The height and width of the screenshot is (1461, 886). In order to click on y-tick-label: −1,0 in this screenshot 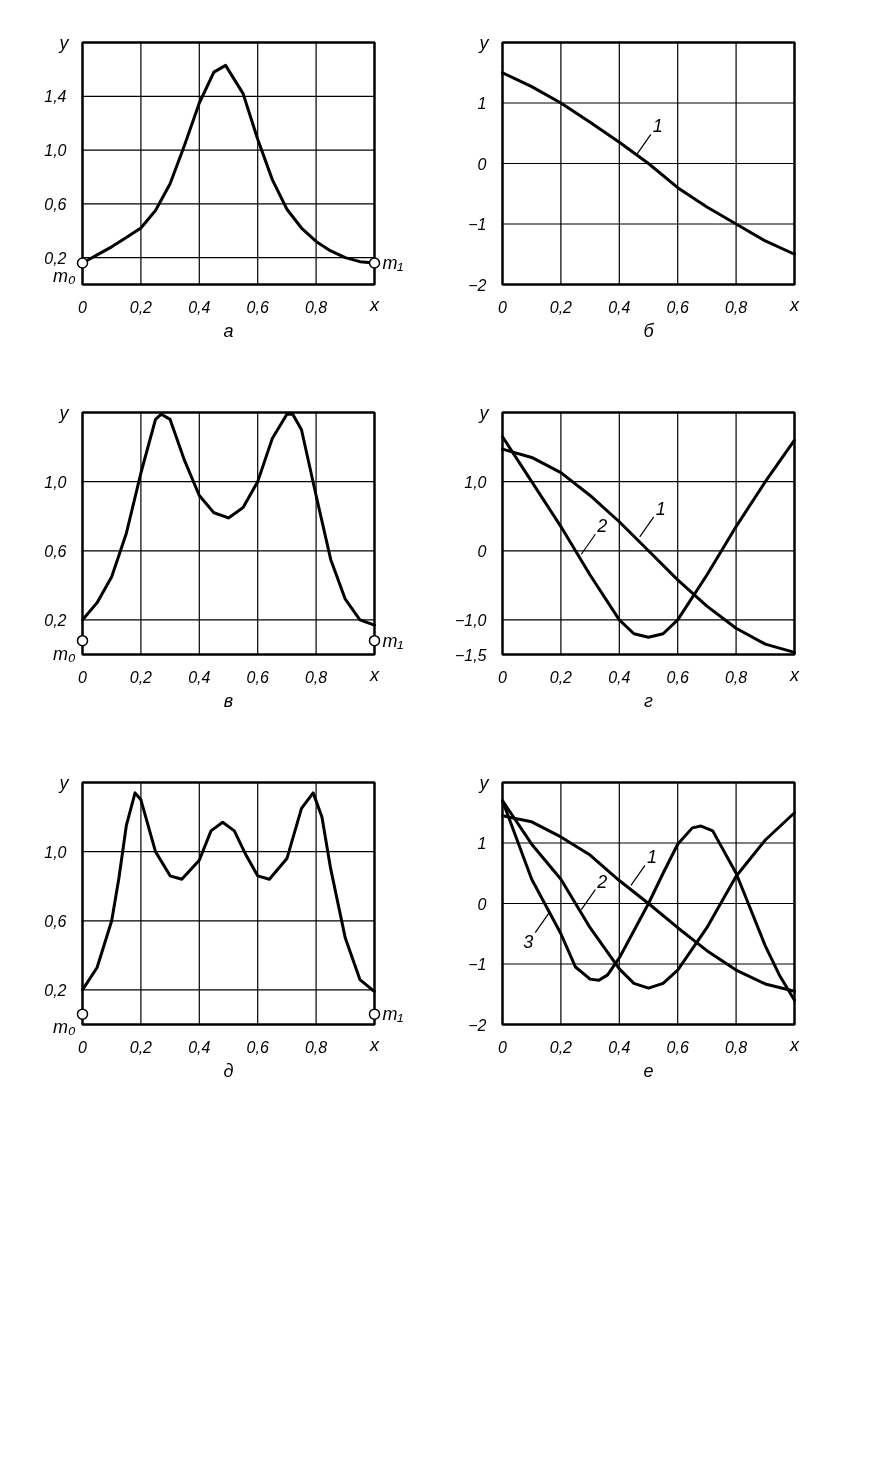, I will do `click(470, 620)`.